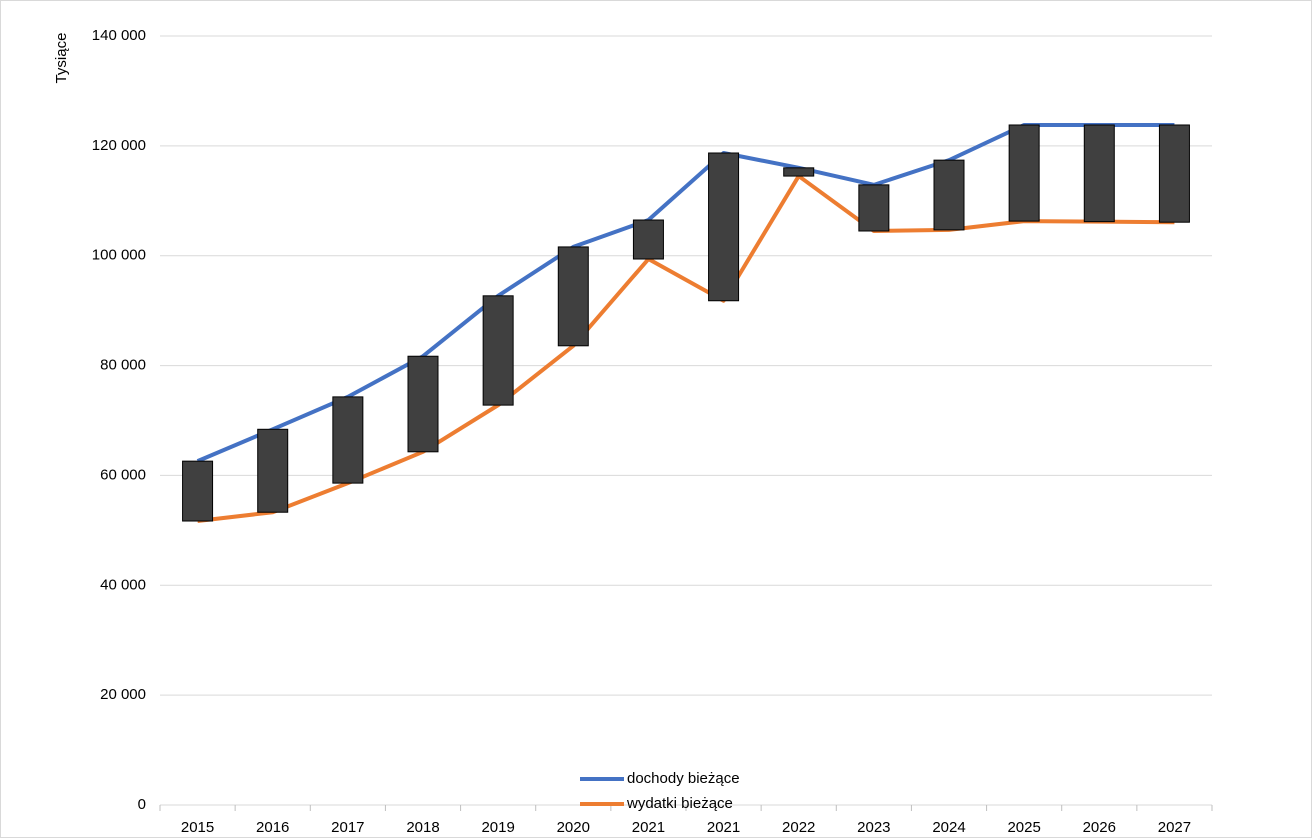 The width and height of the screenshot is (1312, 838). I want to click on x-tick-label: 2018, so click(422, 827).